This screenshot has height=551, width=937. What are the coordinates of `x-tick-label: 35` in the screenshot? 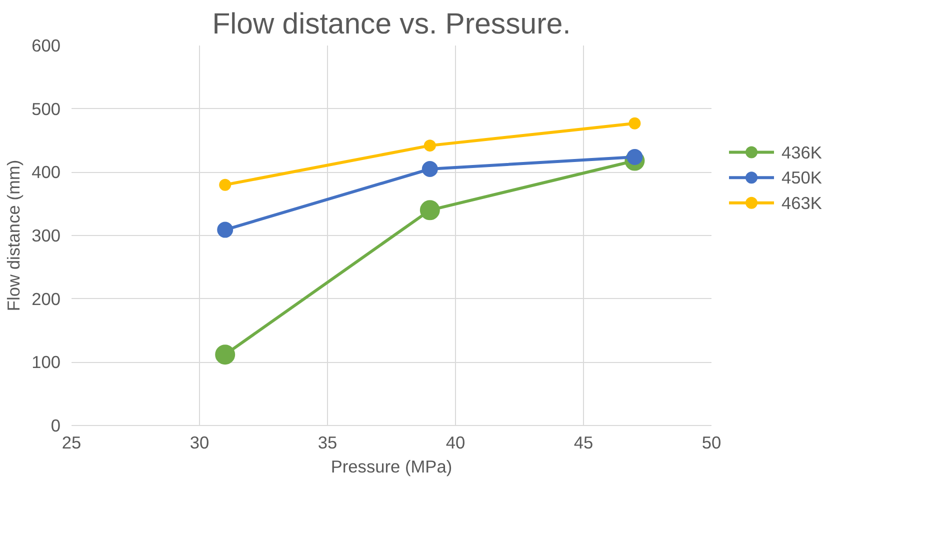 It's located at (328, 442).